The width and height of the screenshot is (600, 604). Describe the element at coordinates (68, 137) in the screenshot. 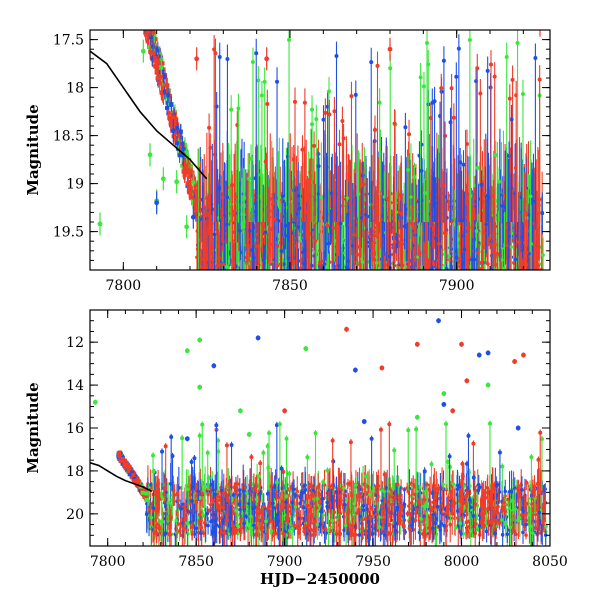

I see `y-tick-label: 18.5` at that location.